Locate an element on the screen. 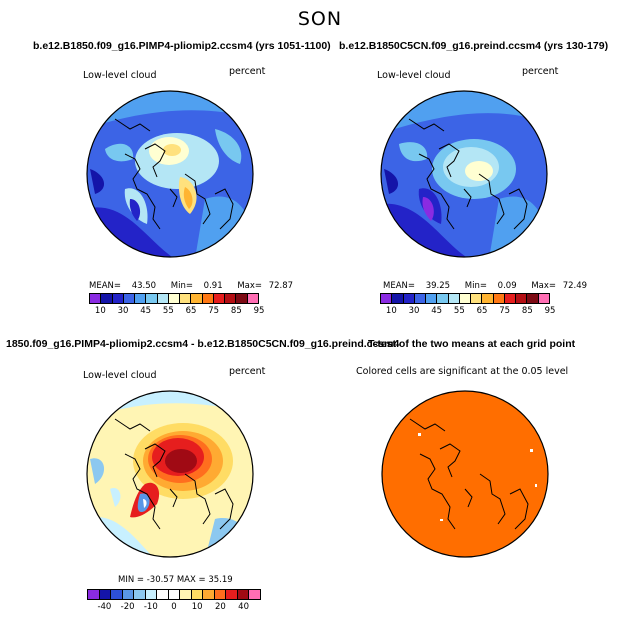  panel1-max-value: 72.87 is located at coordinates (281, 286).